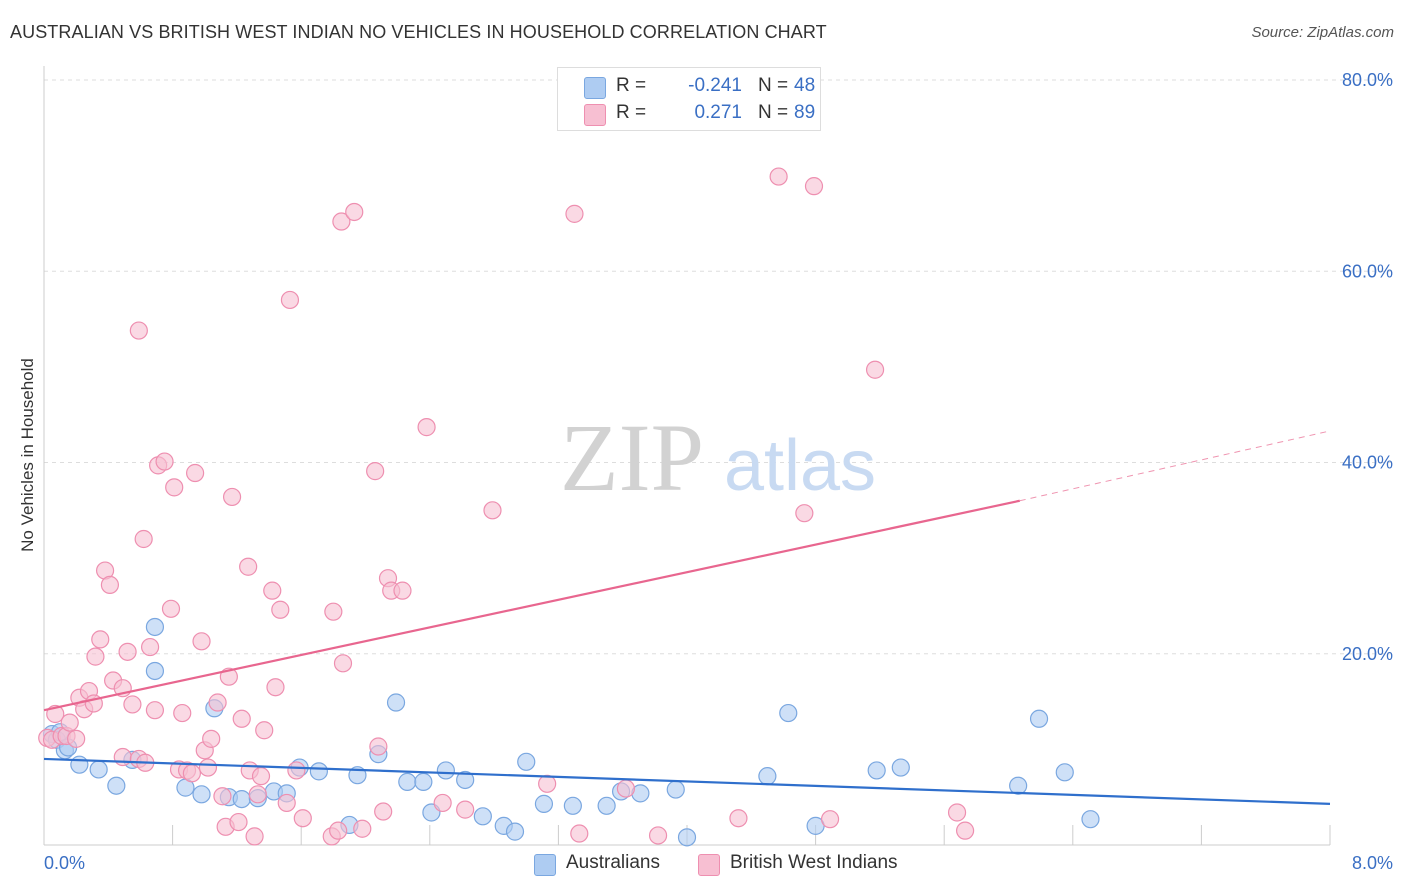 Image resolution: width=1406 pixels, height=892 pixels. What do you see at coordinates (687, 781) in the screenshot?
I see `australians-trend-line` at bounding box center [687, 781].